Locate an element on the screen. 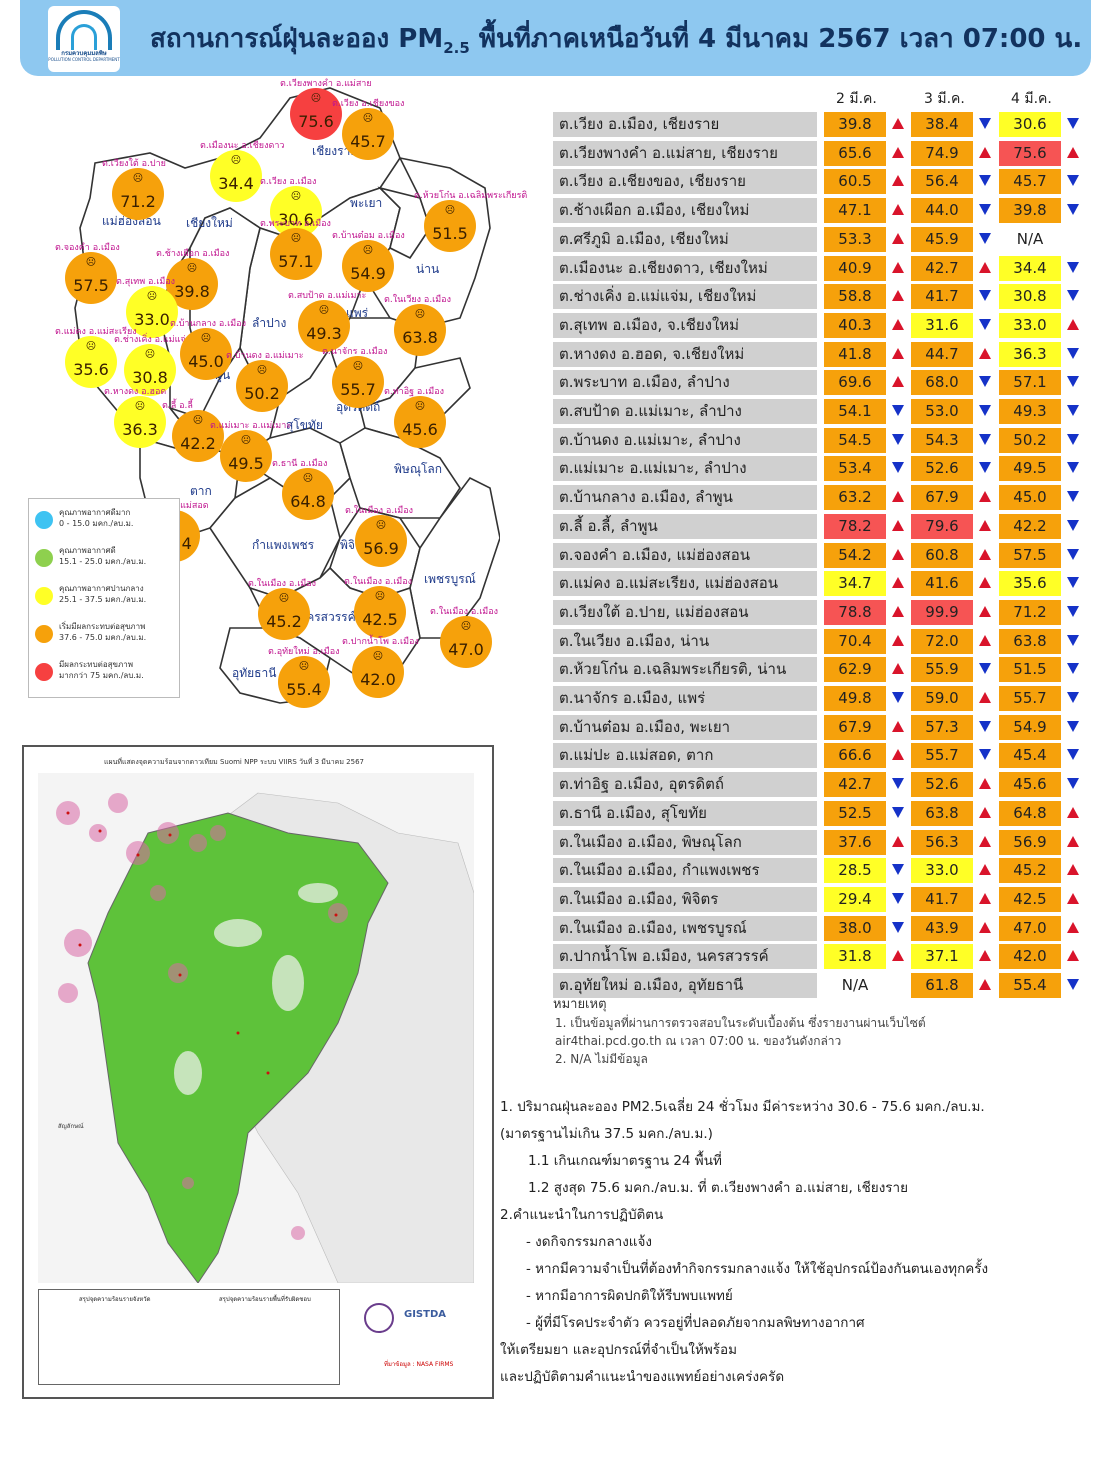  station-aqi-value: 75.6 is located at coordinates (316, 121).